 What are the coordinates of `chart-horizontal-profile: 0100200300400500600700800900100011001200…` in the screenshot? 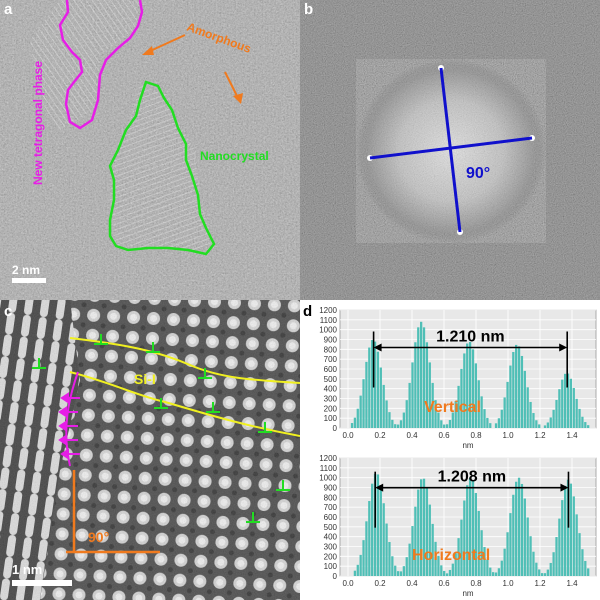 It's located at (458, 526).